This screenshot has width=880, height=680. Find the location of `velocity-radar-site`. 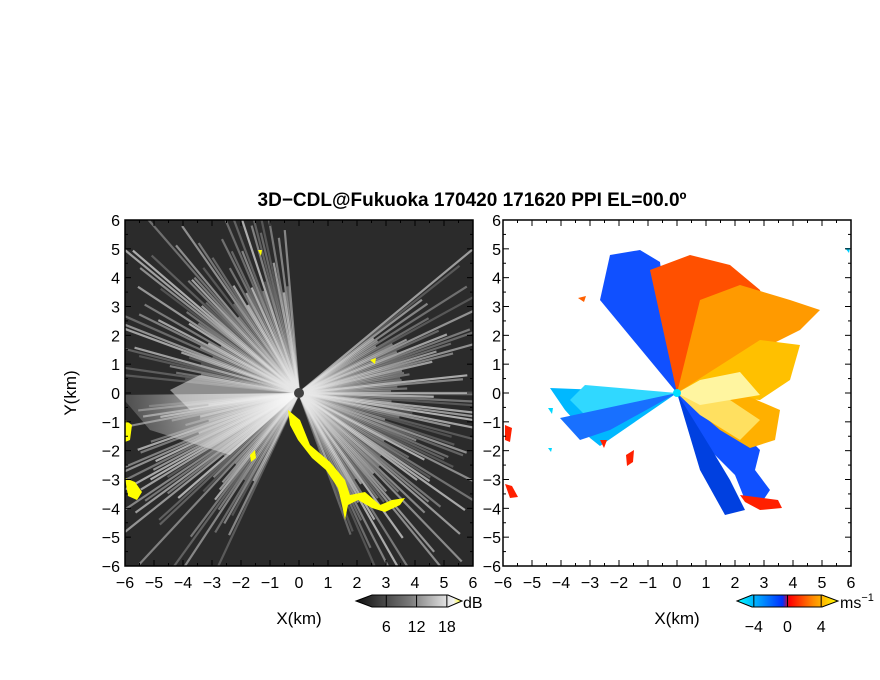

velocity-radar-site is located at coordinates (677, 393).